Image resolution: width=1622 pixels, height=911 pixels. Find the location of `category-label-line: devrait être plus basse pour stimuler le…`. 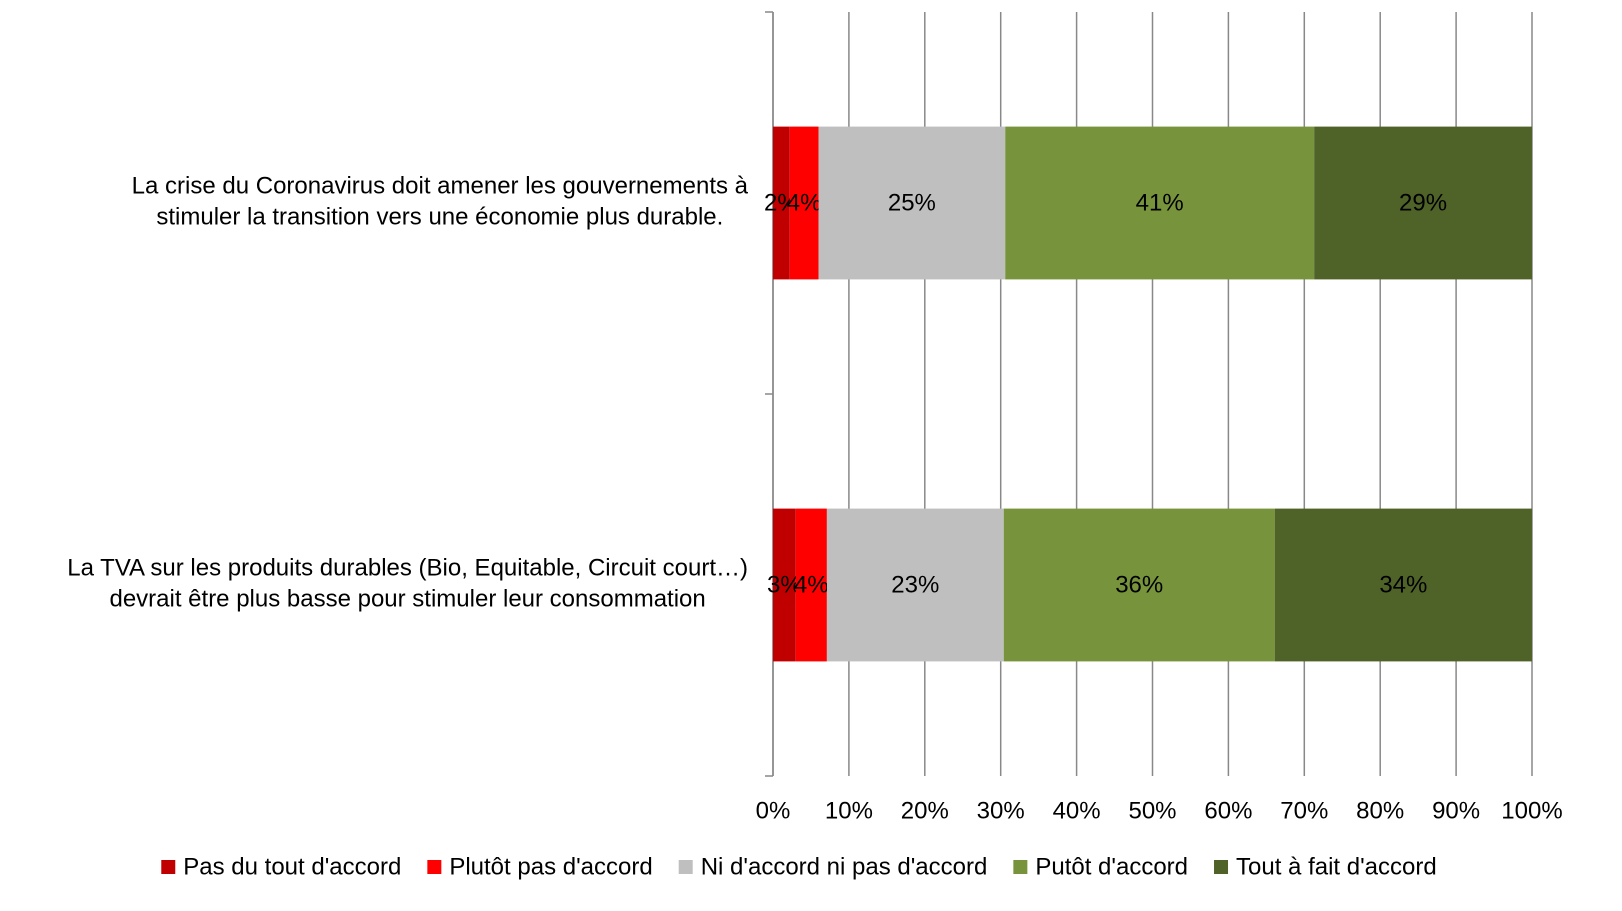

category-label-line: devrait être plus basse pour stimuler le… is located at coordinates (407, 599).